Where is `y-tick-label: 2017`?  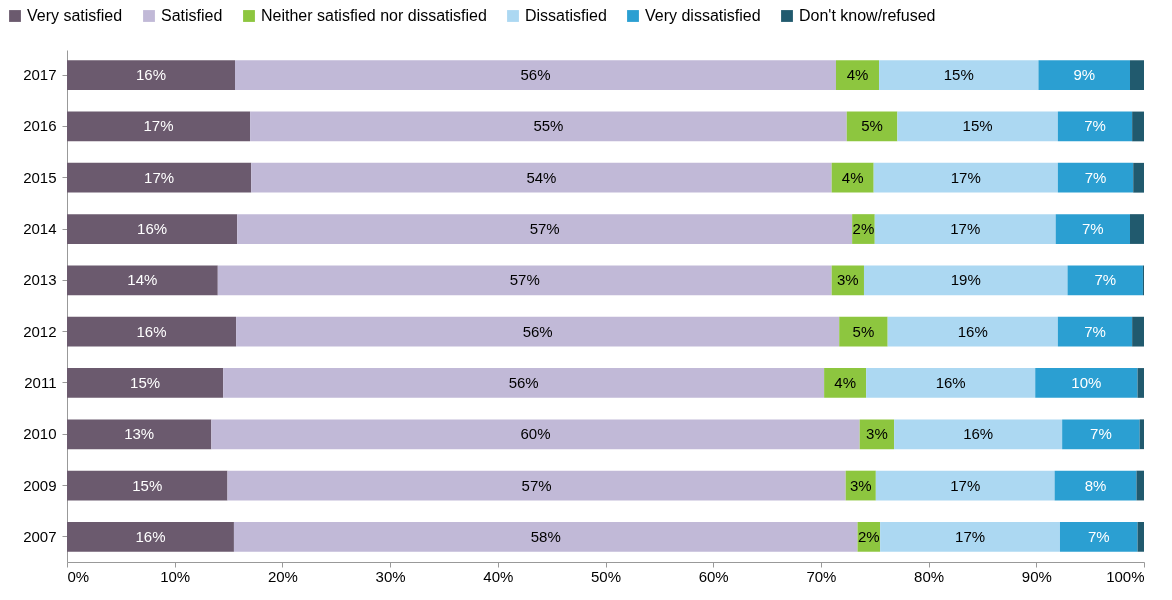 y-tick-label: 2017 is located at coordinates (40, 75).